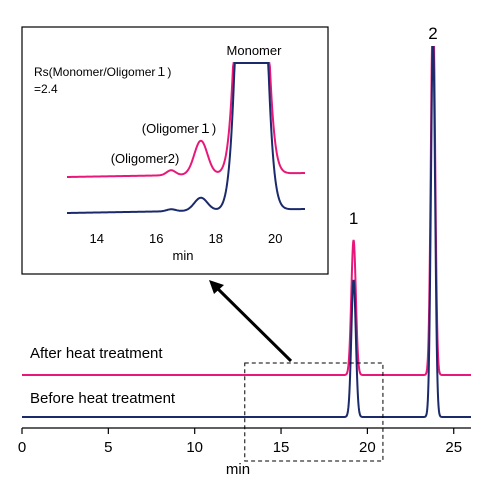 Image resolution: width=491 pixels, height=491 pixels. Describe the element at coordinates (108, 447) in the screenshot. I see `main-x-tick-label: 5` at that location.